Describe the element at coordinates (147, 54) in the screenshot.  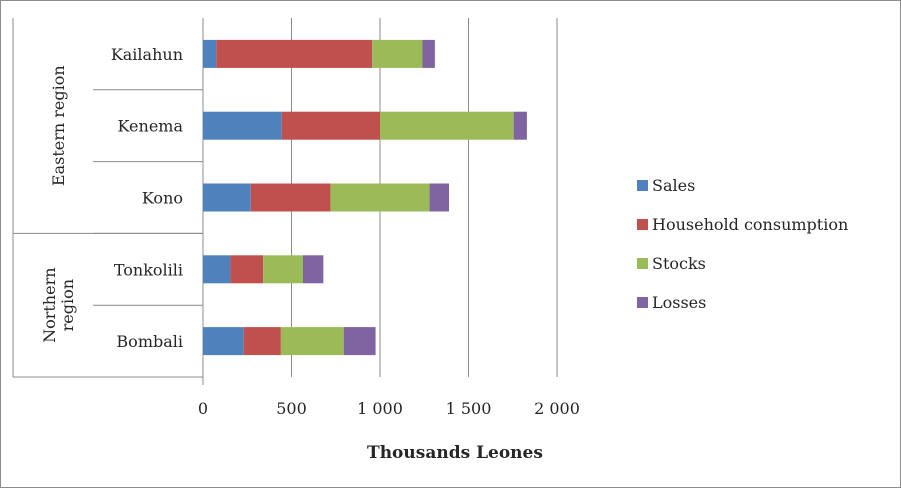
I see `category-label-kailahun: Kailahun` at that location.